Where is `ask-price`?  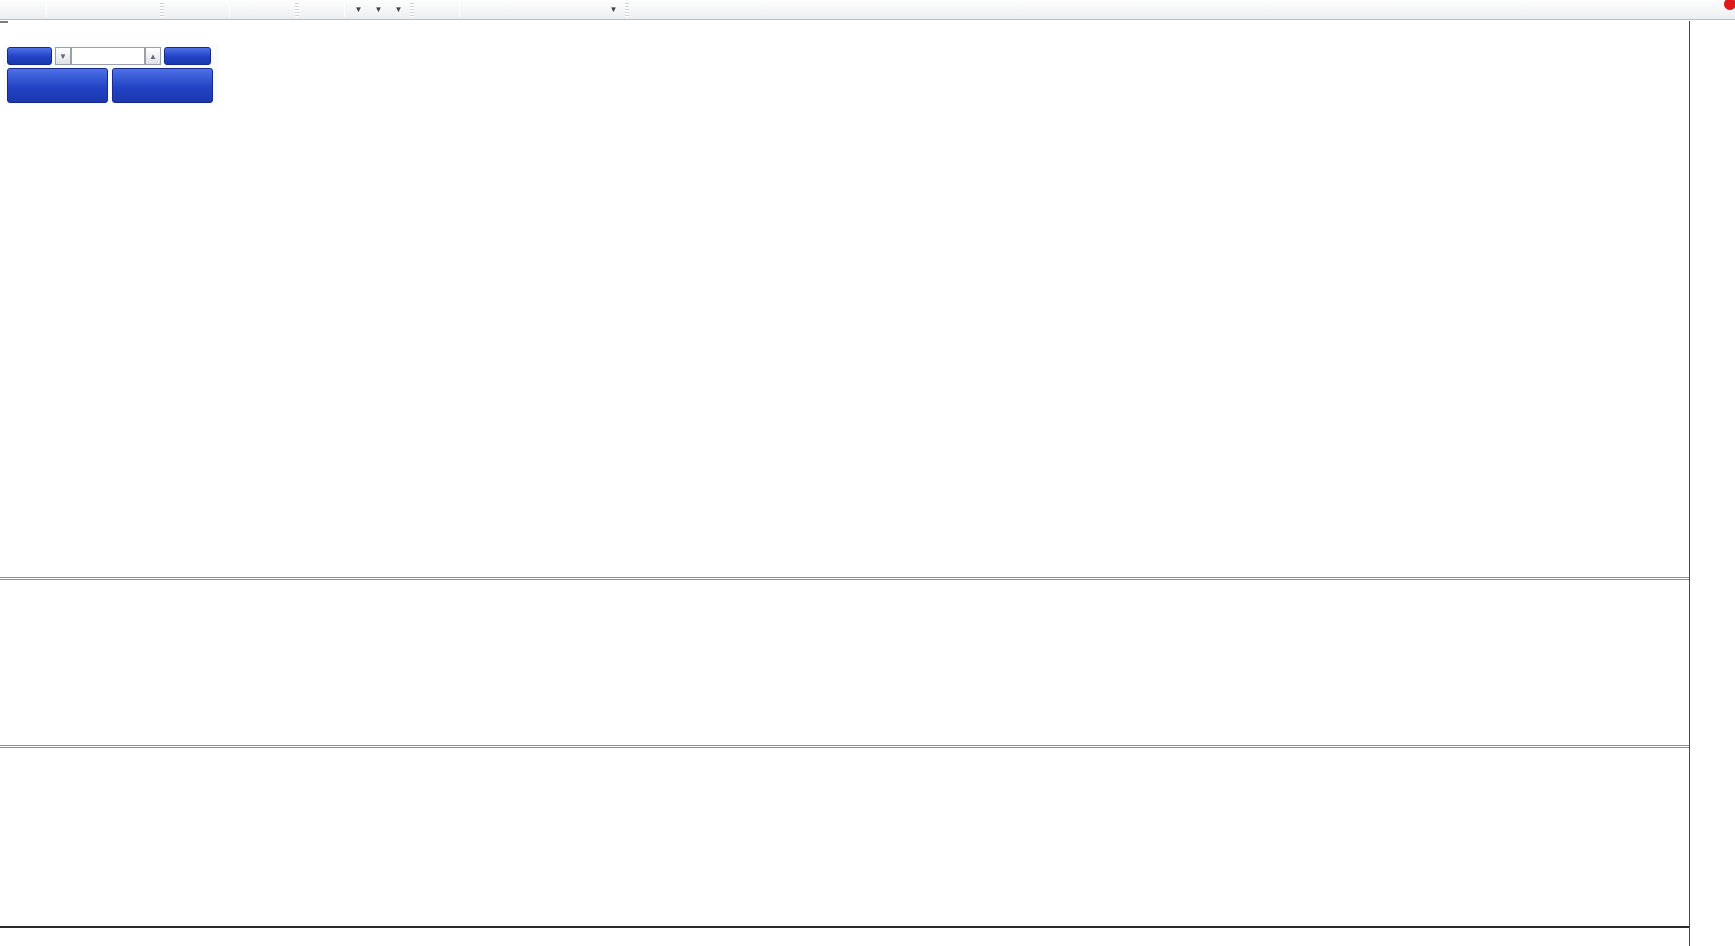 ask-price is located at coordinates (162, 85).